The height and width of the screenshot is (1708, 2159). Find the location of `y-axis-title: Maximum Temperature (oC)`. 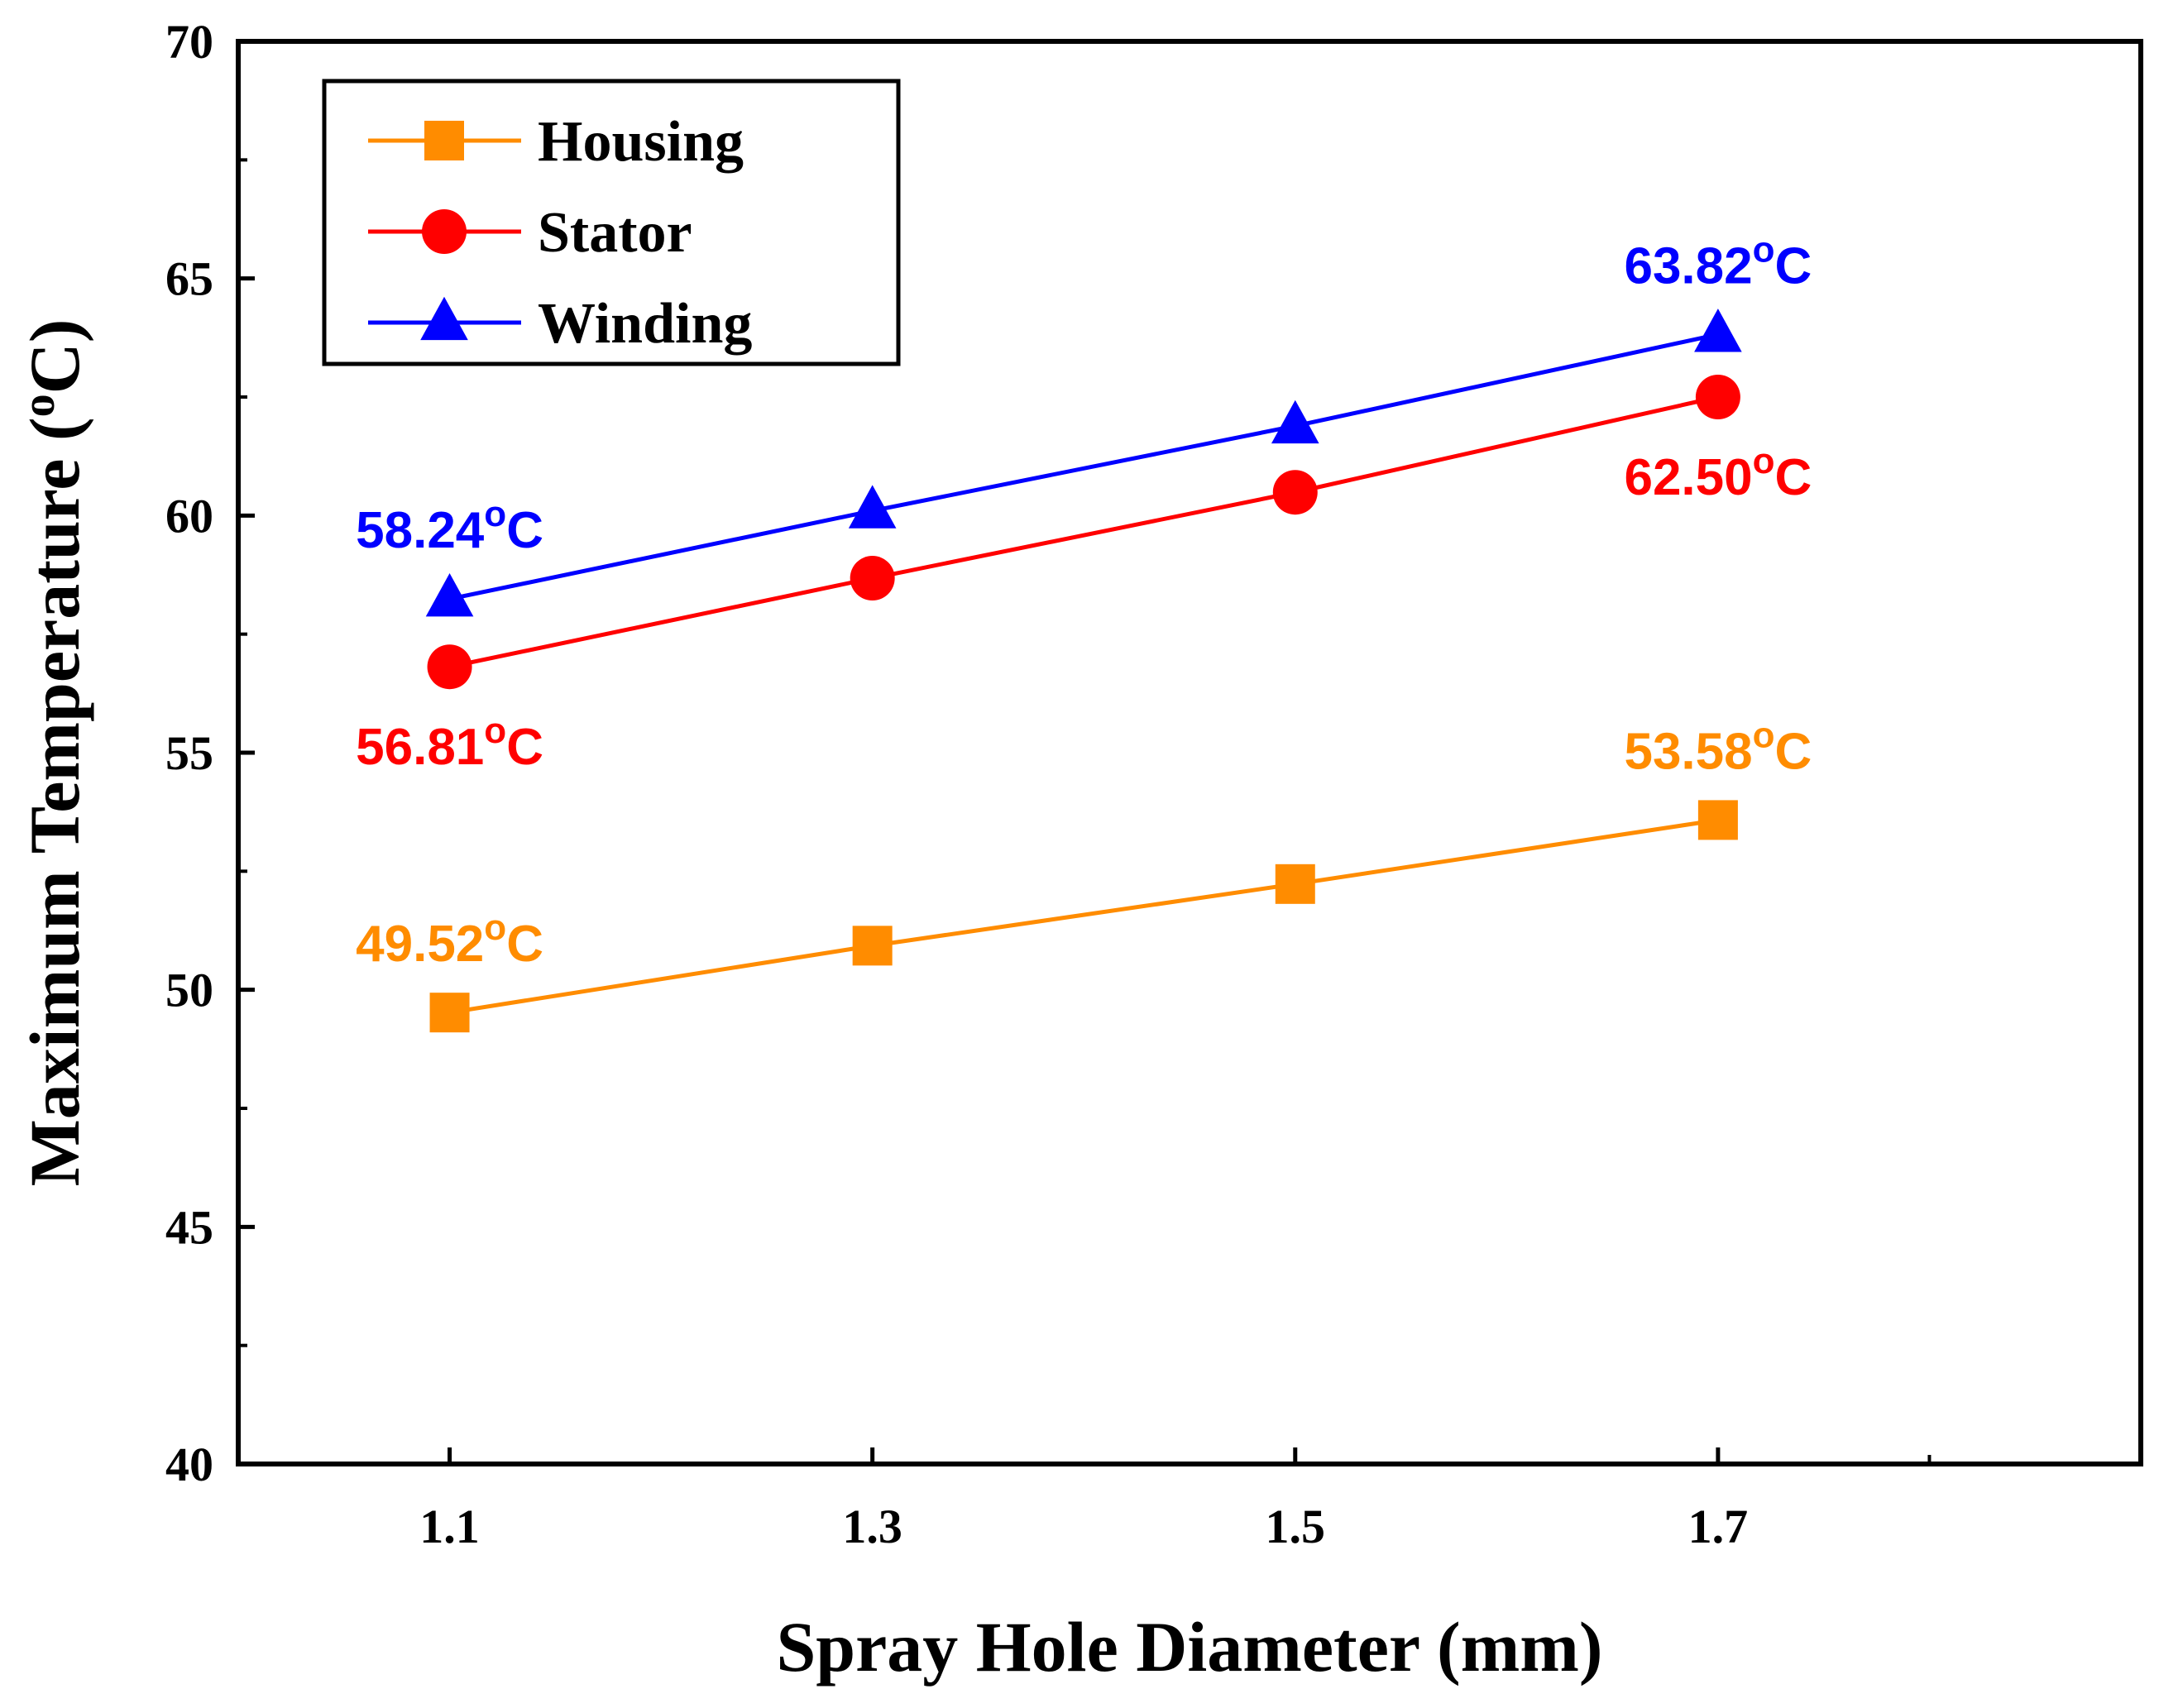

y-axis-title: Maximum Temperature (oC) is located at coordinates (53, 753).